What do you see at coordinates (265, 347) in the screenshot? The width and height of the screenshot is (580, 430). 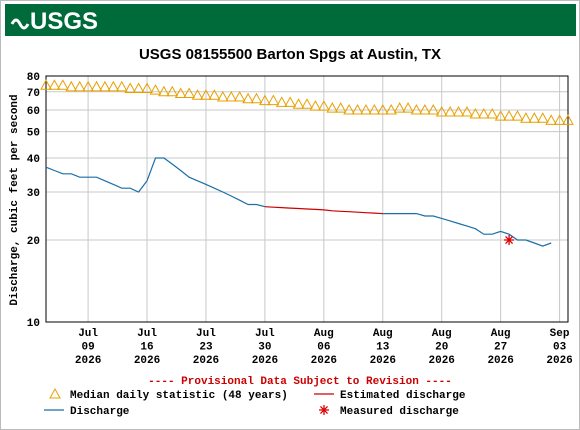 I see `x-tick-label: Jul 30 2026` at bounding box center [265, 347].